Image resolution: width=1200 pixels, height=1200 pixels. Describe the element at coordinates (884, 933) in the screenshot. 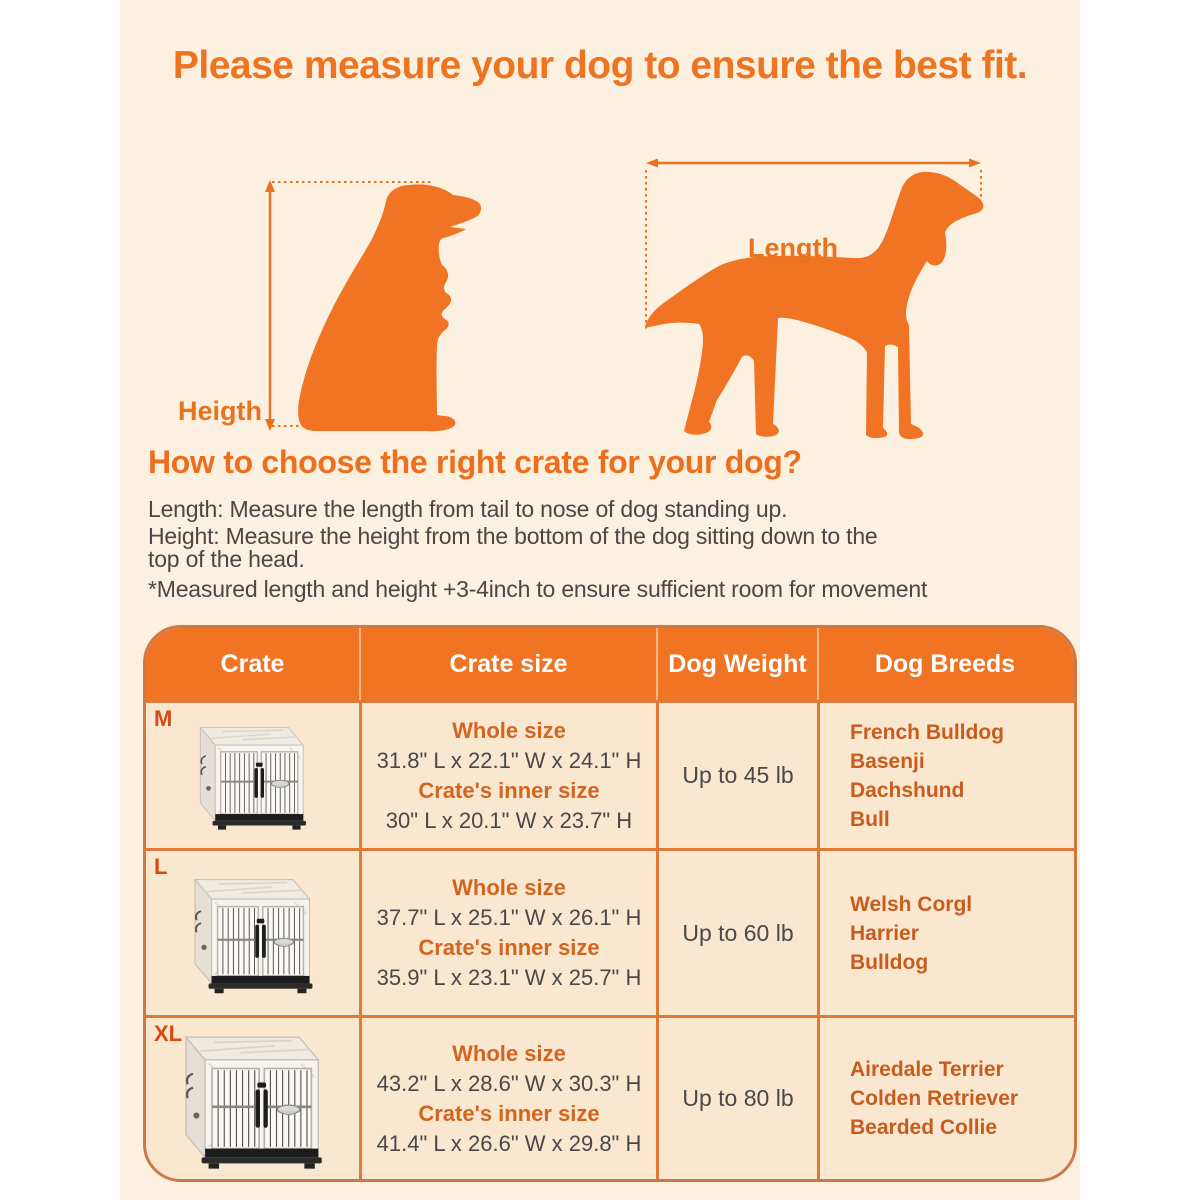

I see `breed-item: Harrier` at that location.